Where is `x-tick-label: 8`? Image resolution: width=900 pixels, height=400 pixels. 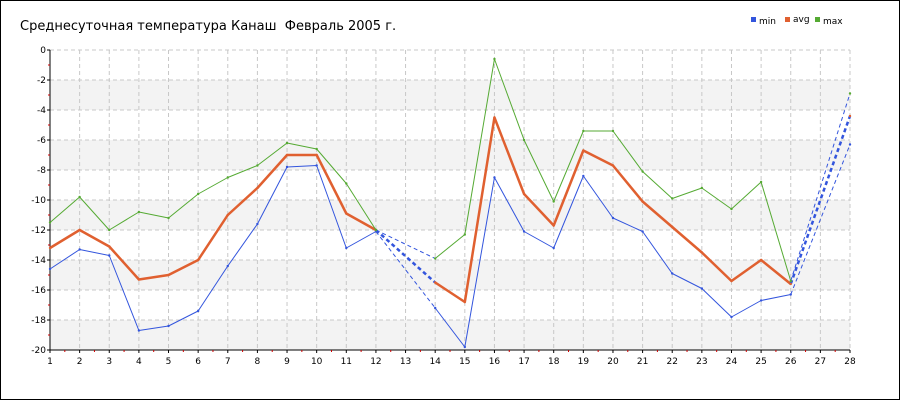
x-tick-label: 8 is located at coordinates (258, 362).